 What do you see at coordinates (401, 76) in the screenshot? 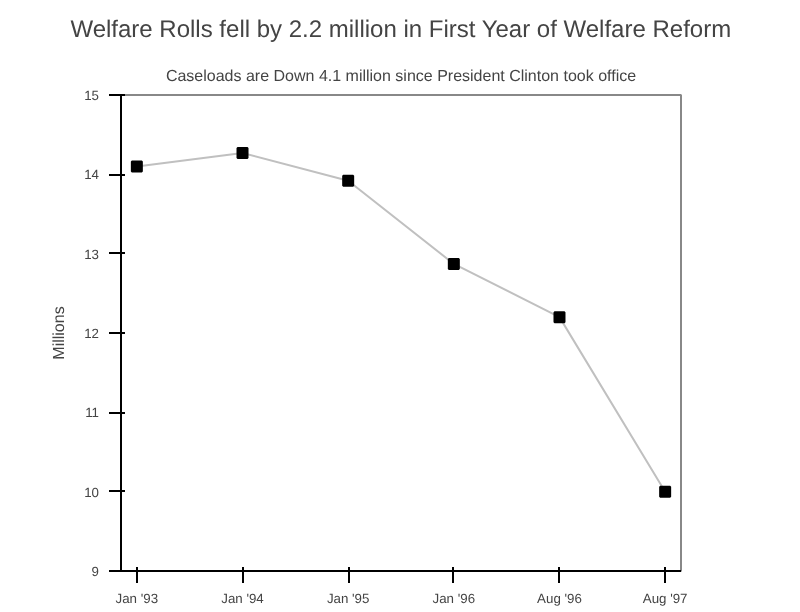
I see `chart-subtitle: Caseloads are Down 4.1 million since President Clinton took office` at bounding box center [401, 76].